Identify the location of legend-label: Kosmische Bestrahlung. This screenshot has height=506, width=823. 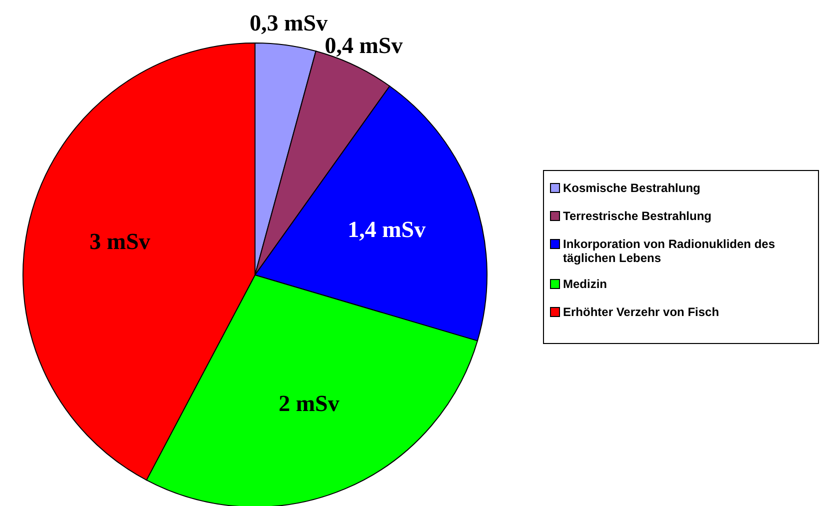
(631, 188).